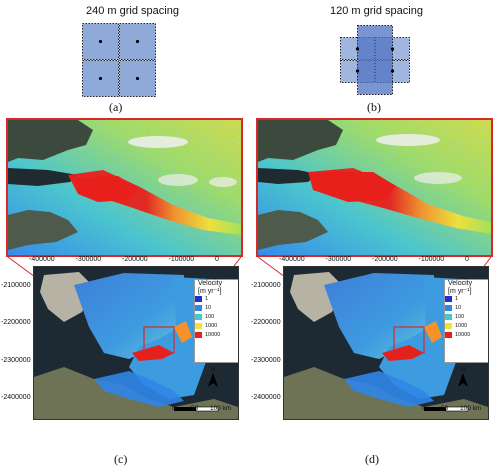 This screenshot has width=500, height=473. I want to click on panel-b-title: 120 m grid spacing, so click(376, 11).